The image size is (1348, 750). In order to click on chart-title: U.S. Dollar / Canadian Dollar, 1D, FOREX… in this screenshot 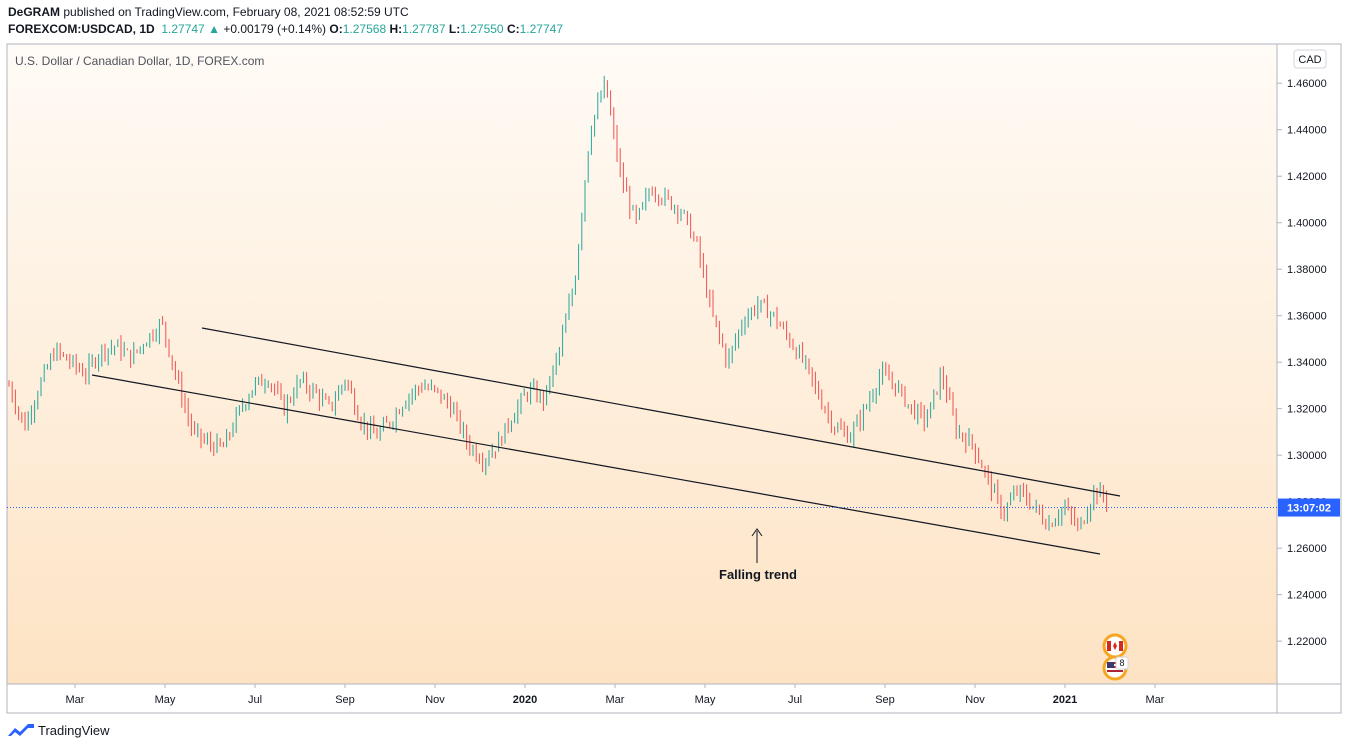, I will do `click(139, 61)`.